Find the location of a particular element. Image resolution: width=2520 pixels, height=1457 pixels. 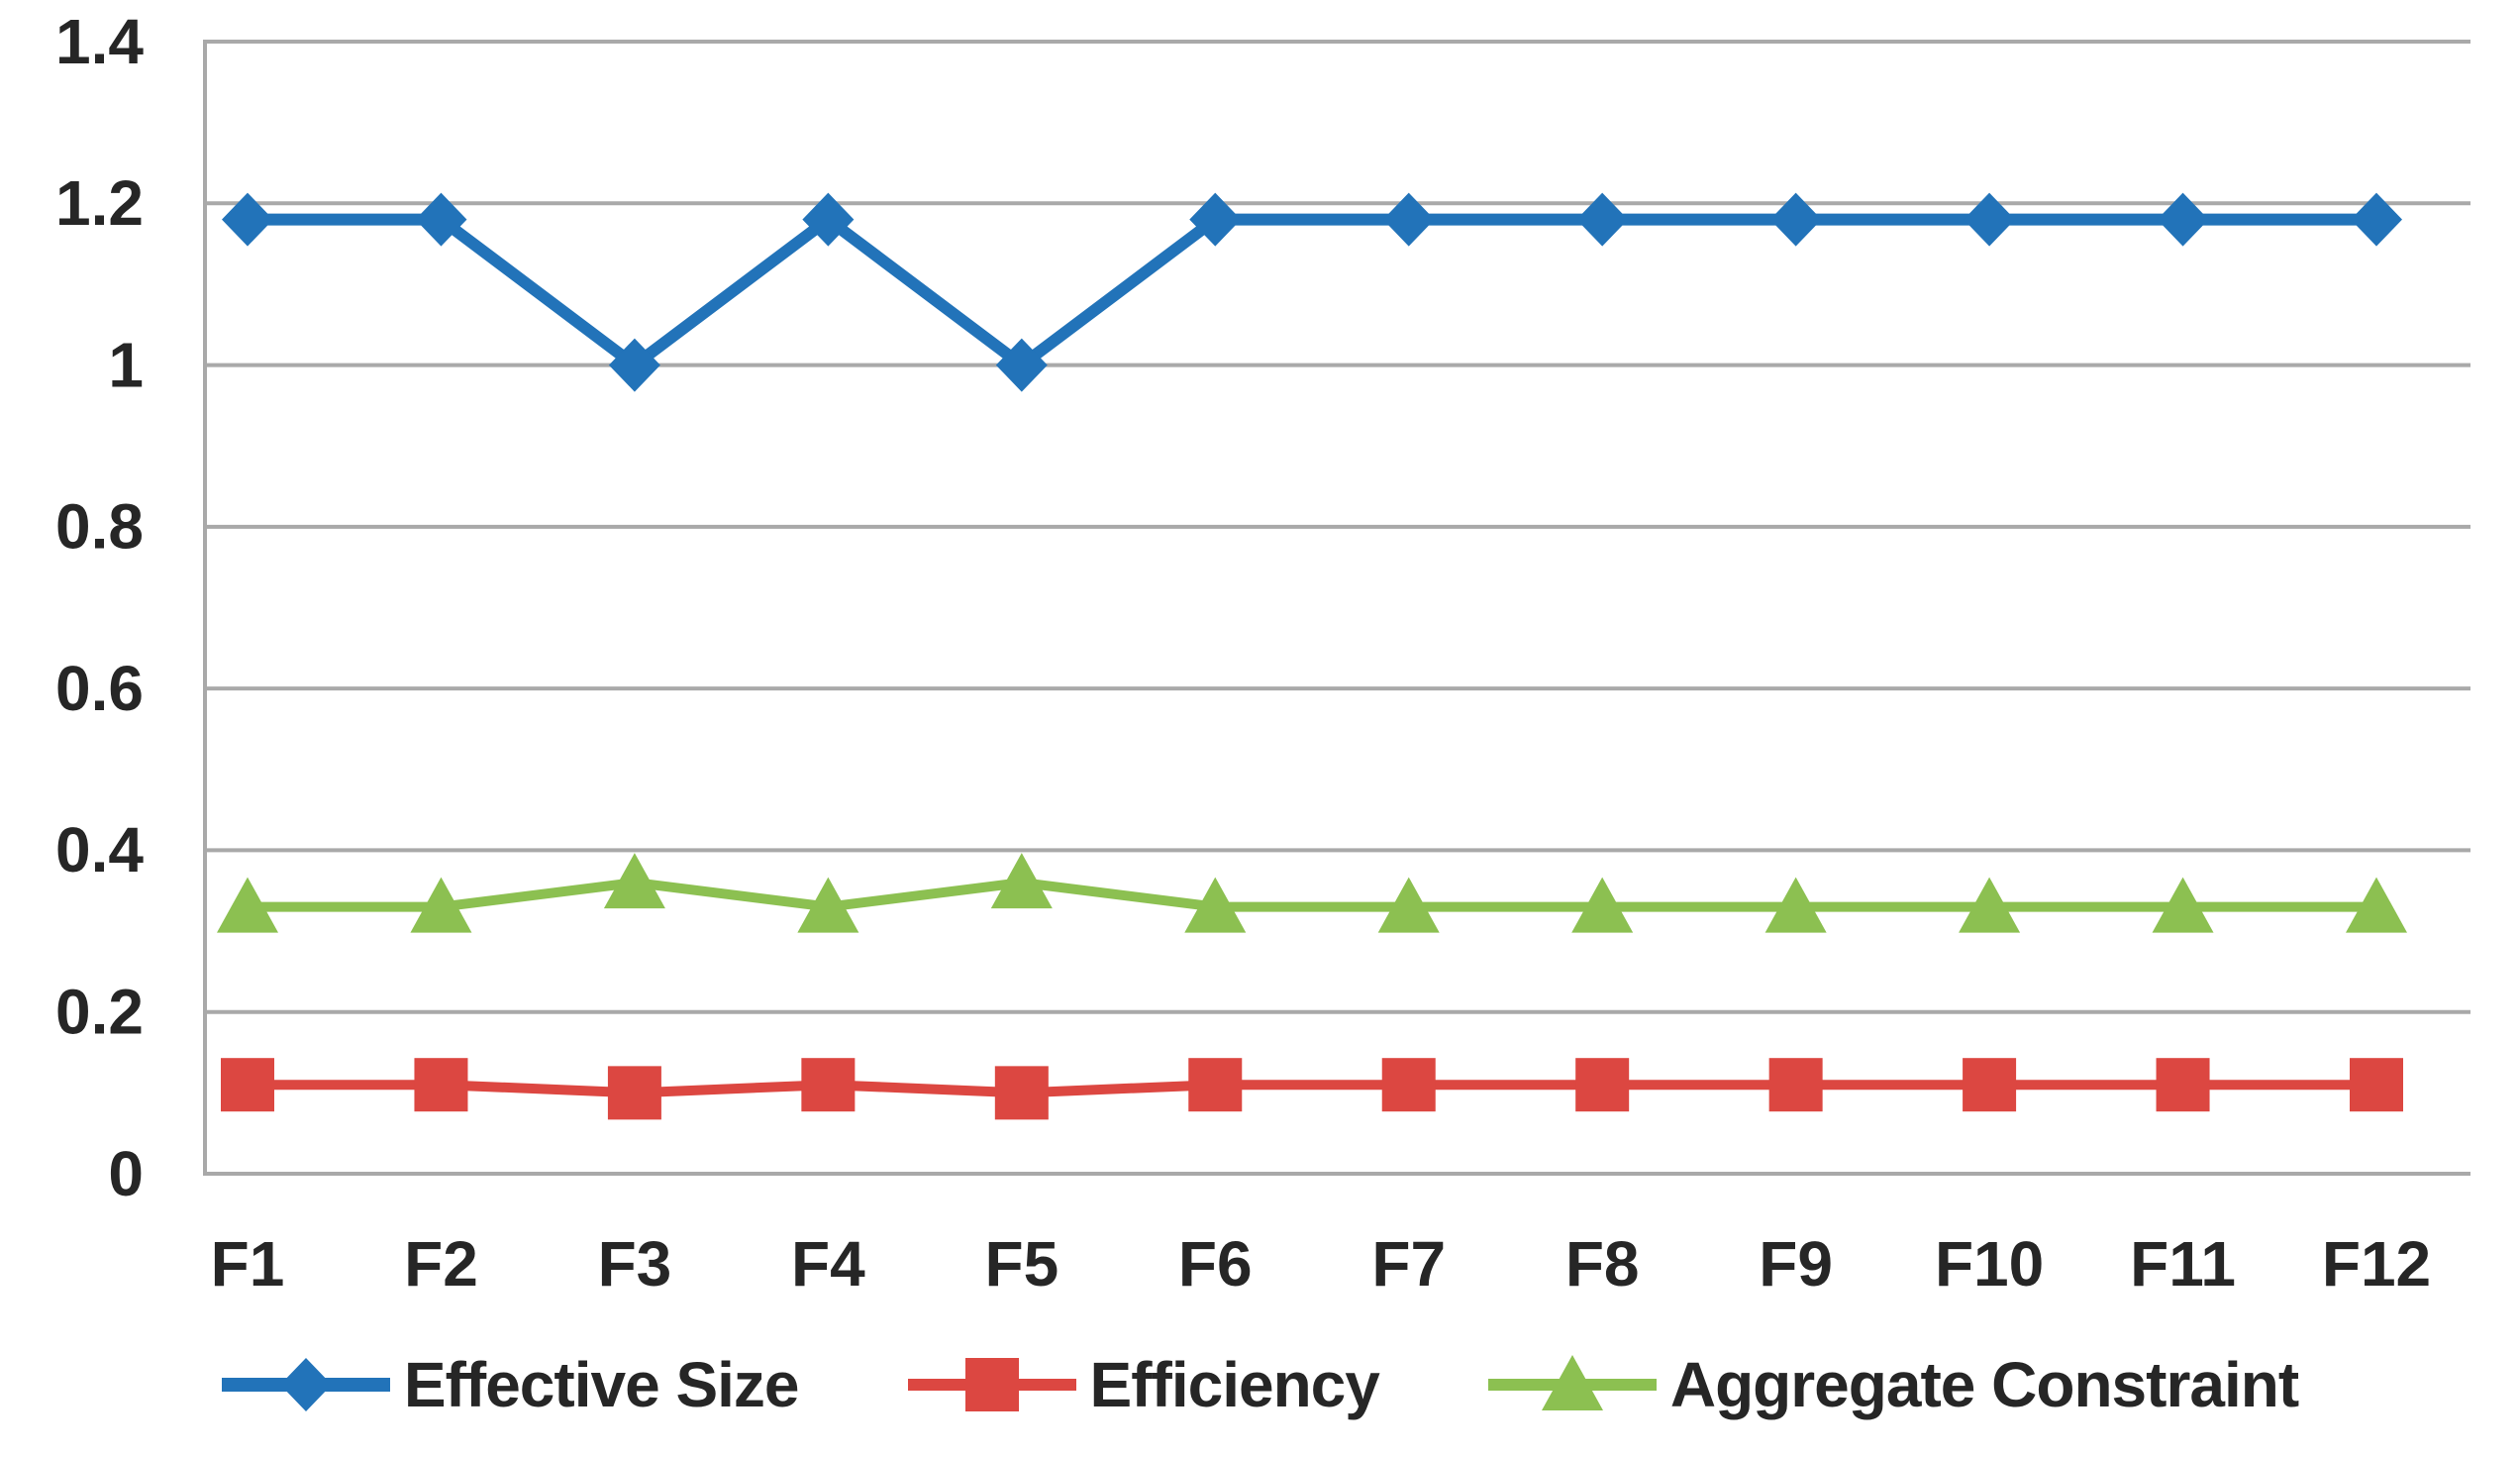

x-tick-label: F1 is located at coordinates (248, 1264).